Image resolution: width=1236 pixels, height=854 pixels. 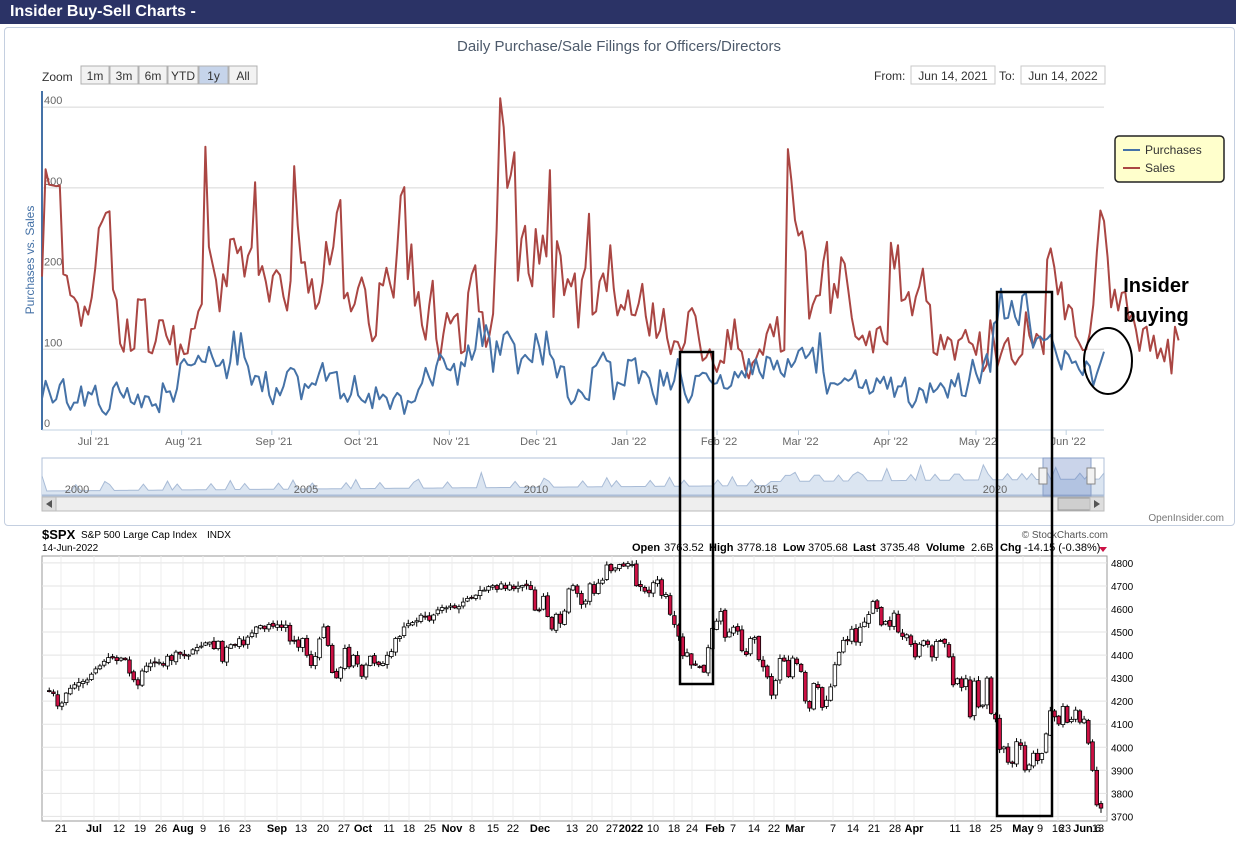 What do you see at coordinates (1160, 168) in the screenshot?
I see `legend-sales-label: Sales` at bounding box center [1160, 168].